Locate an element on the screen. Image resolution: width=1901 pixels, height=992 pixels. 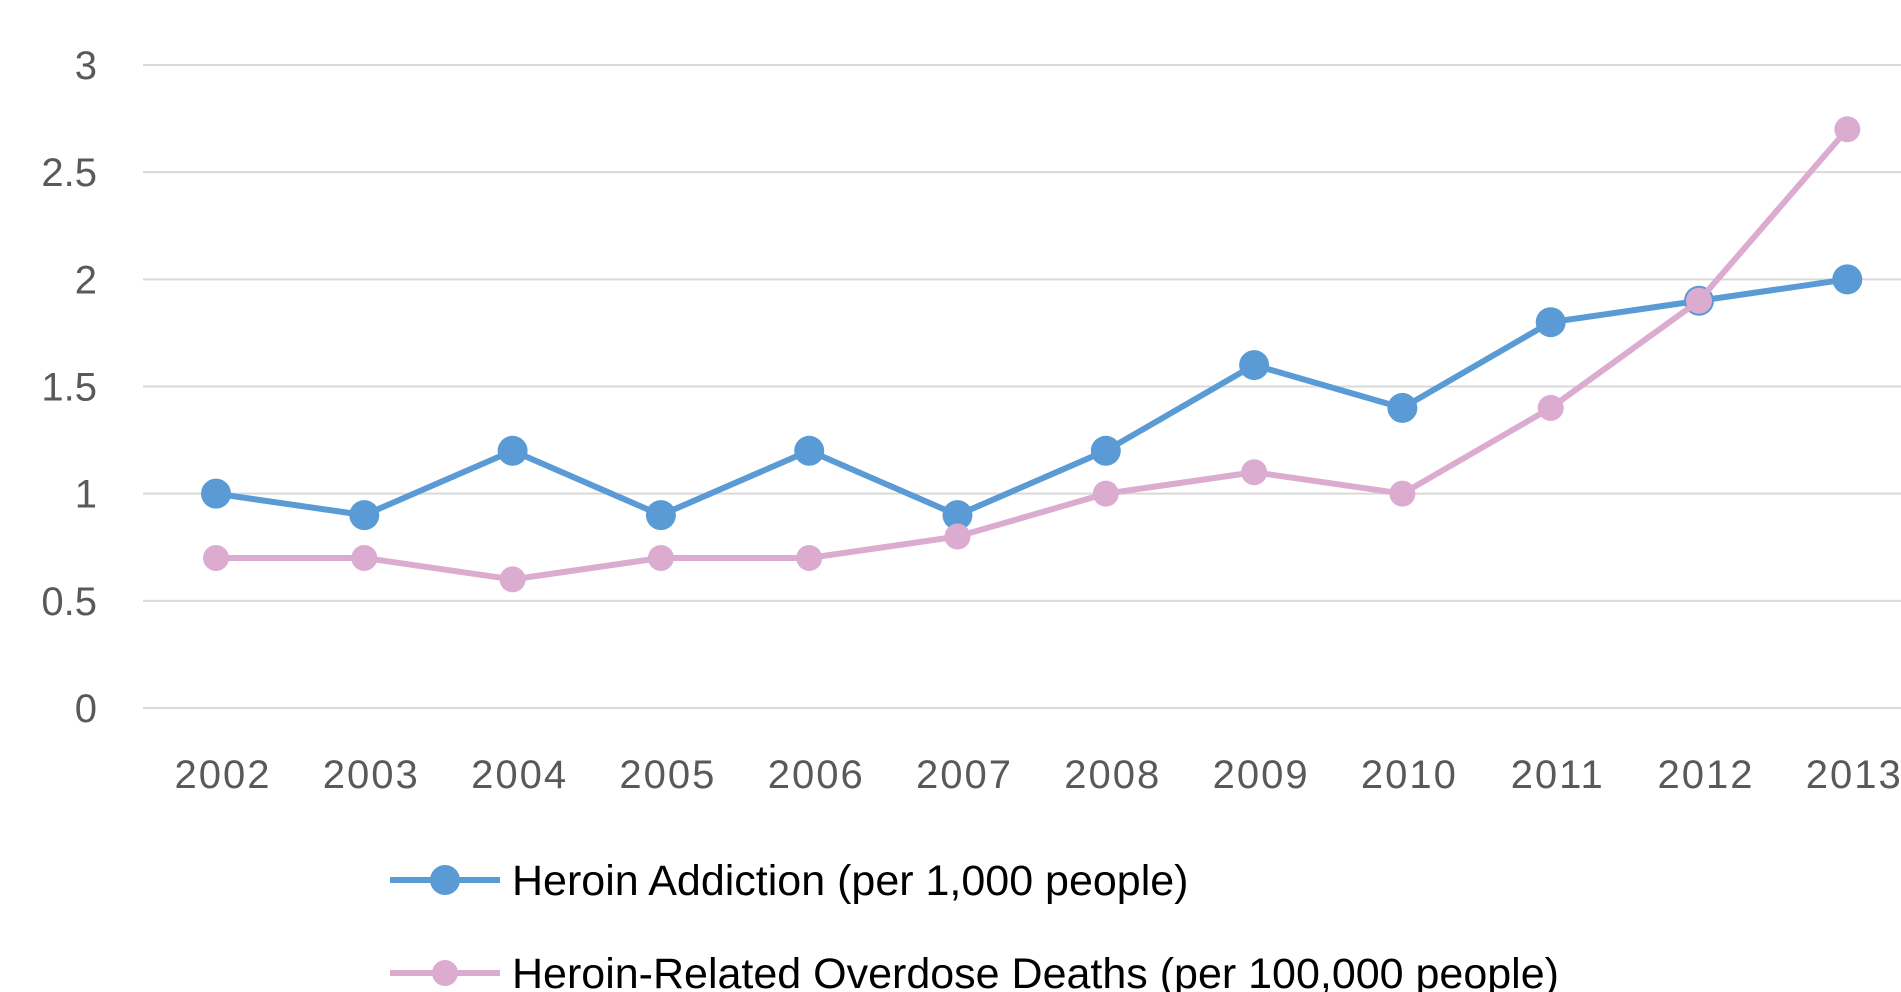
y-tick-label: 2.5 is located at coordinates (69, 173).